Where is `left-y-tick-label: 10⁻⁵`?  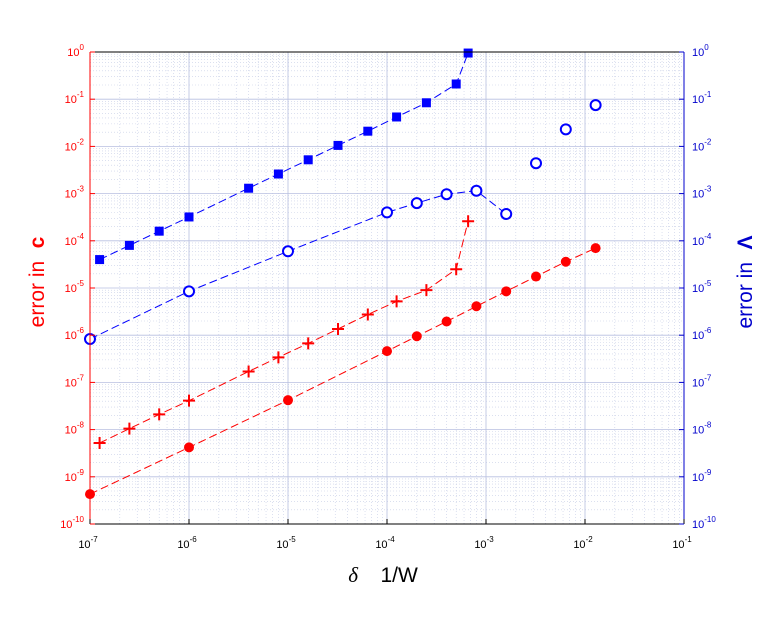 left-y-tick-label: 10⁻⁵ is located at coordinates (75, 287).